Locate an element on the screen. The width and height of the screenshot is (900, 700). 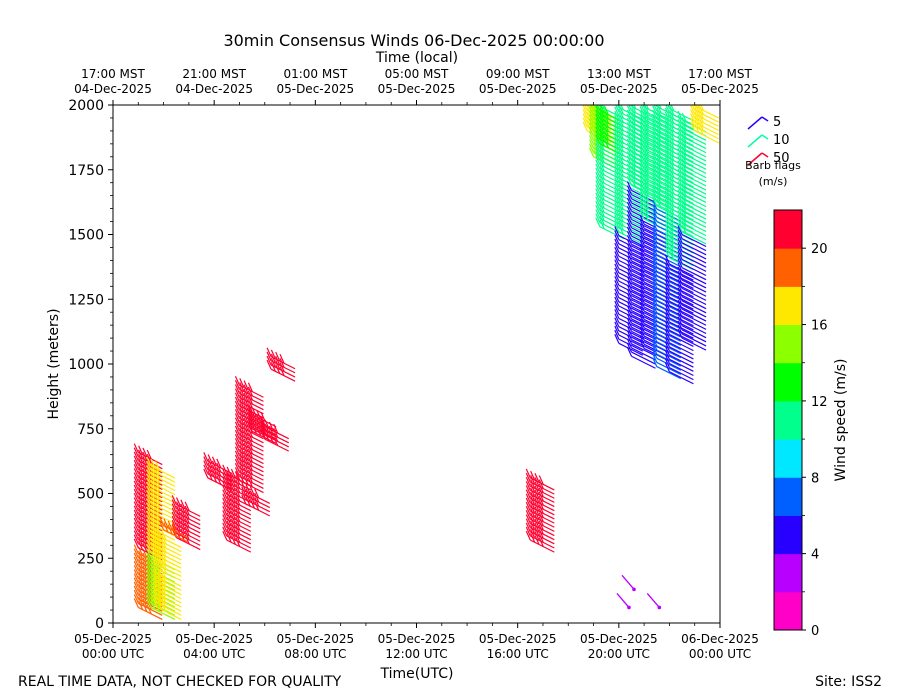
y-tick-label: 0 is located at coordinates (99, 624).